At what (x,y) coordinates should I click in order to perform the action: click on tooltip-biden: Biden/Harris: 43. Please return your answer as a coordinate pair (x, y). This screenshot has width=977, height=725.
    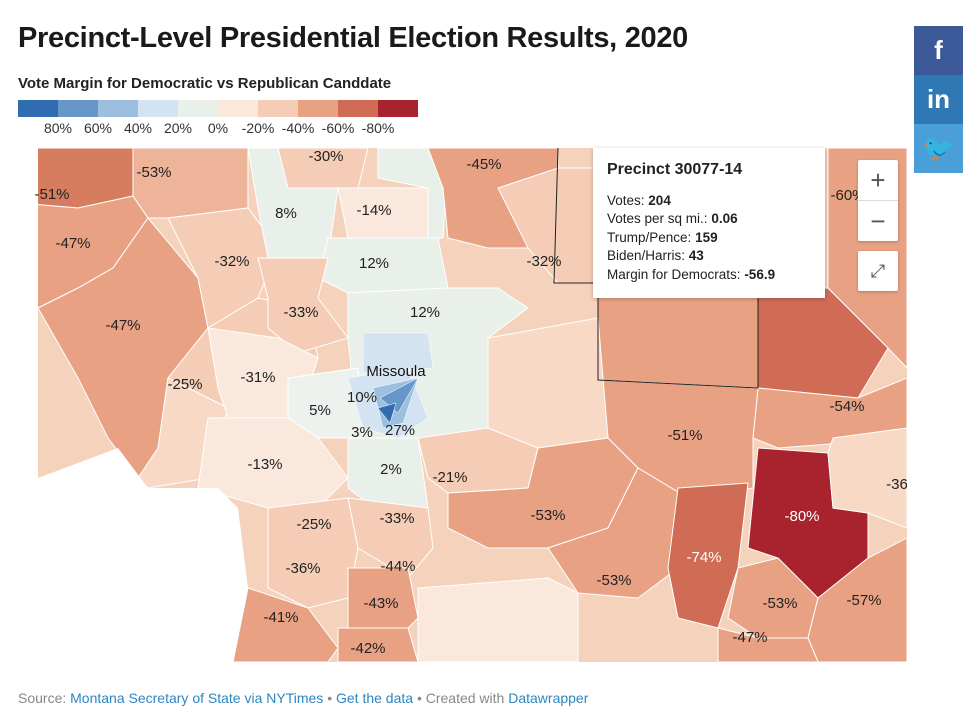
    Looking at the image, I should click on (655, 255).